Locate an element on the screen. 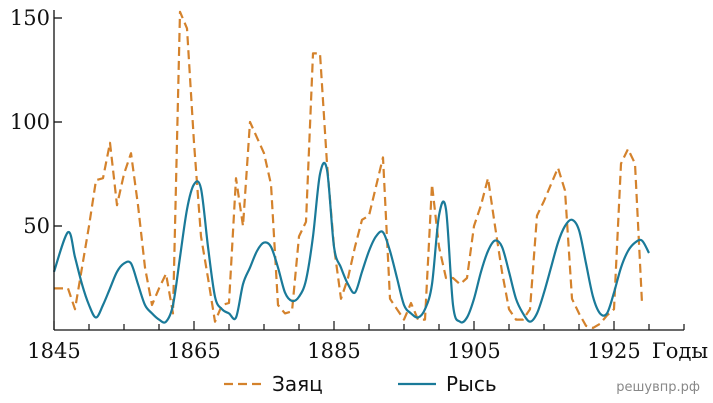 This screenshot has height=403, width=713. x-tick-label-1925: 1925 is located at coordinates (613, 351).